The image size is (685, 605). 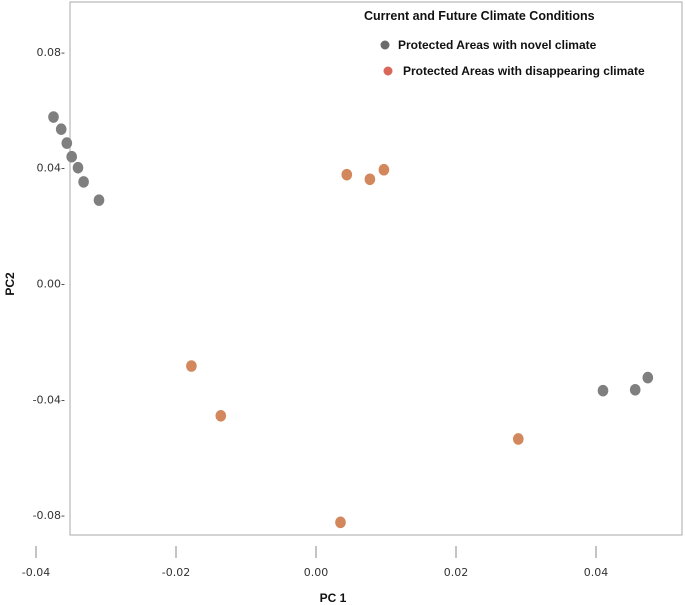 What do you see at coordinates (333, 598) in the screenshot?
I see `x-axis-title: PC 1` at bounding box center [333, 598].